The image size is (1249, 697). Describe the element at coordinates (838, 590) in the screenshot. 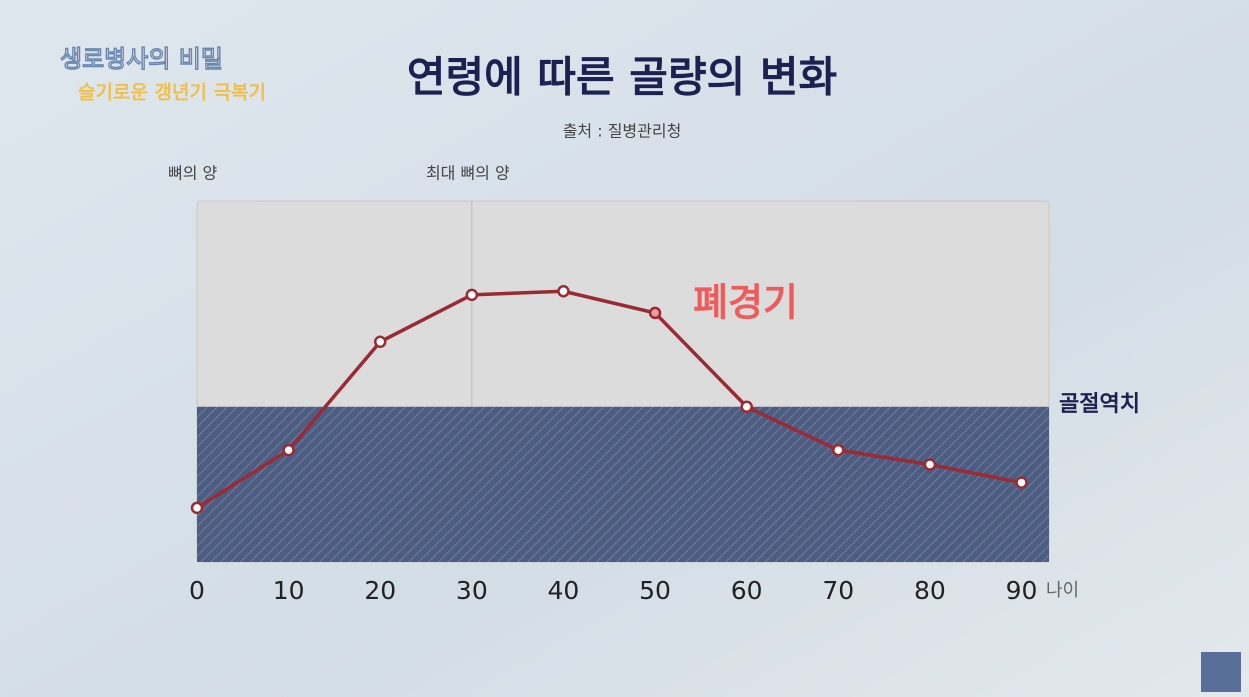

I see `x-tick-label: 70` at that location.